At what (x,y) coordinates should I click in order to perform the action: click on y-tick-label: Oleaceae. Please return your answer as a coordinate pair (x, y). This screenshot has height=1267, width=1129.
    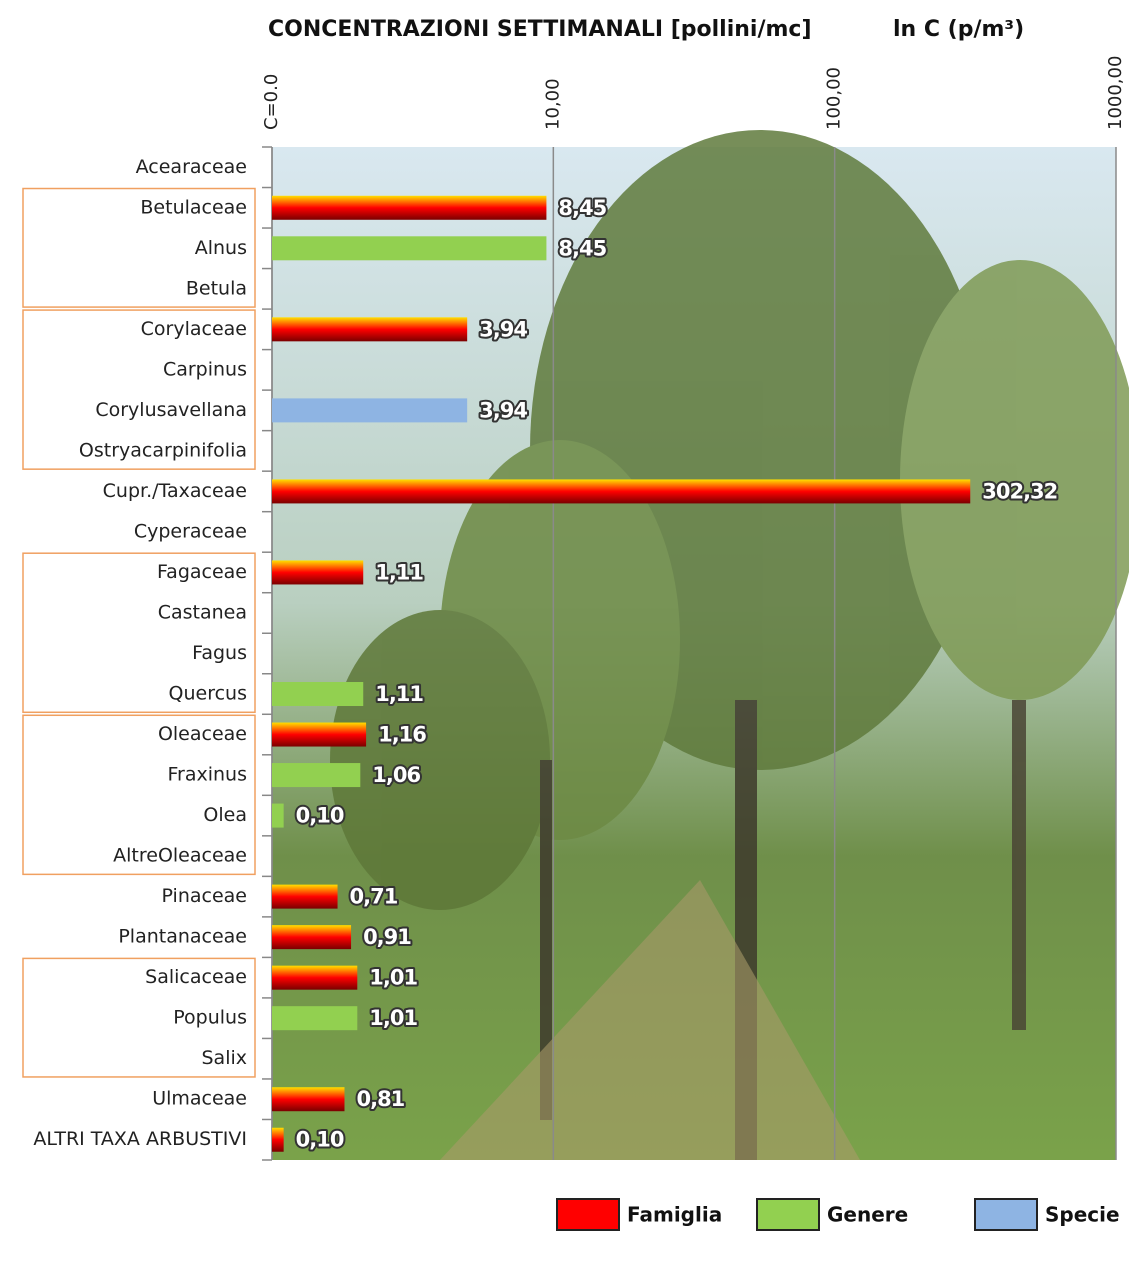
    Looking at the image, I should click on (202, 734).